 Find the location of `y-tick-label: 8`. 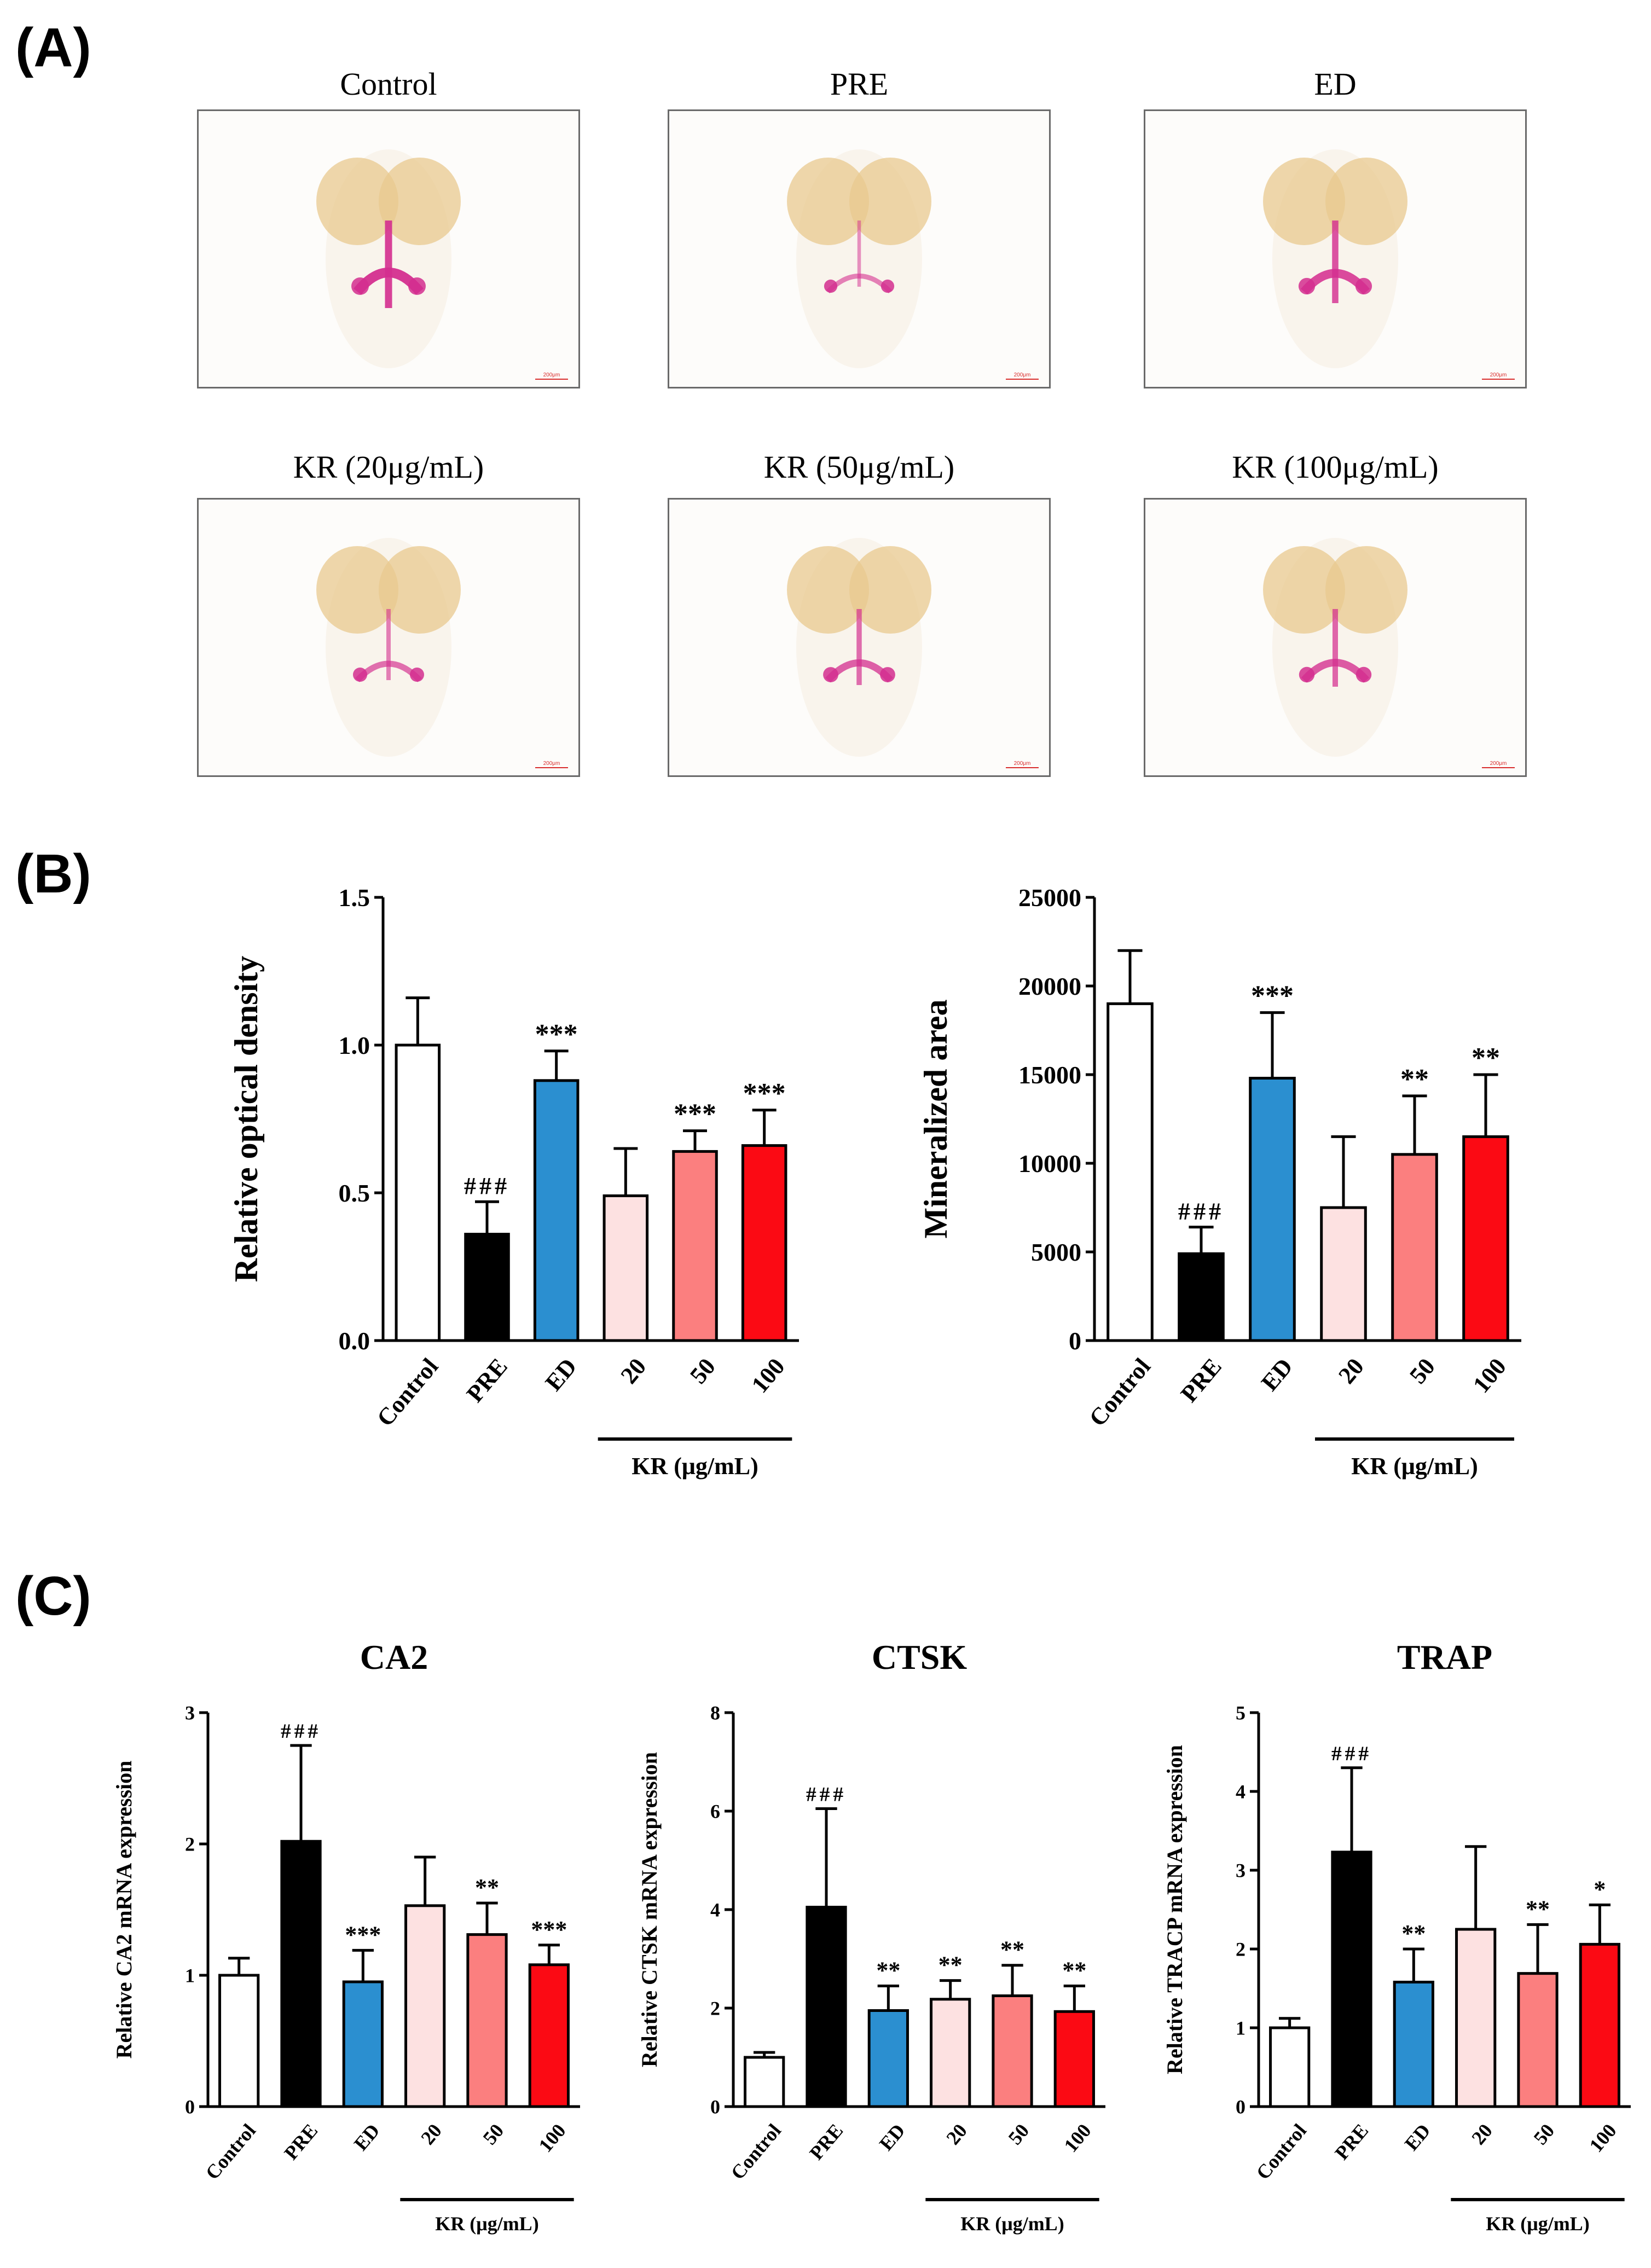

y-tick-label: 8 is located at coordinates (715, 1713).